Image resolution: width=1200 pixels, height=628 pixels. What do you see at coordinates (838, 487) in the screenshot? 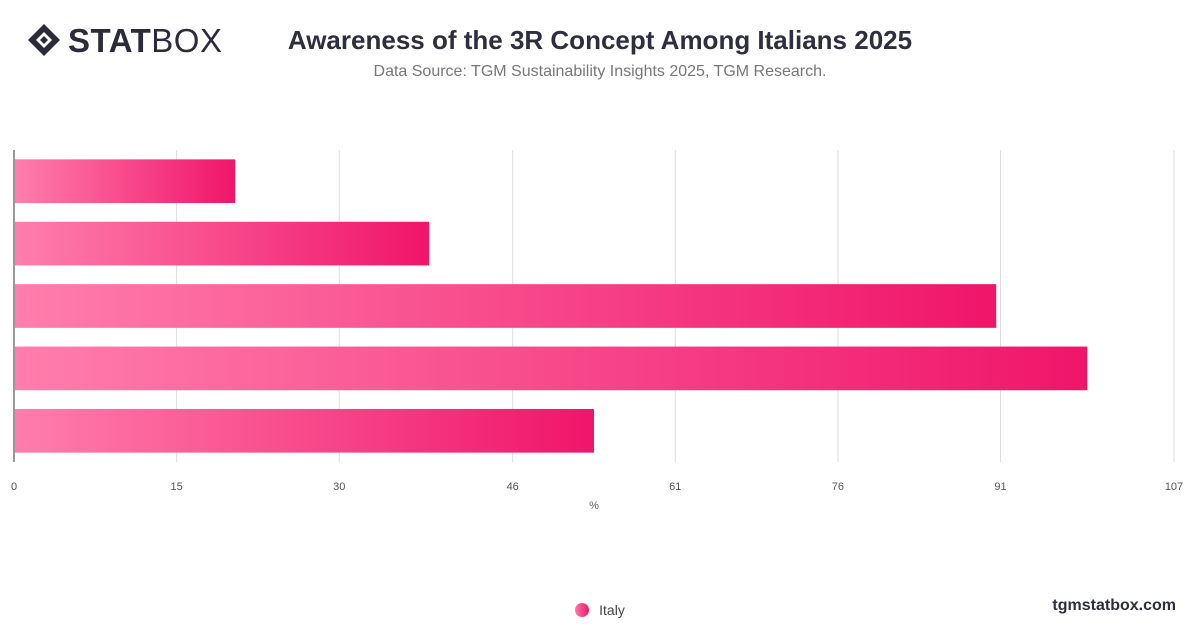
I see `x-tick-label: 76` at bounding box center [838, 487].